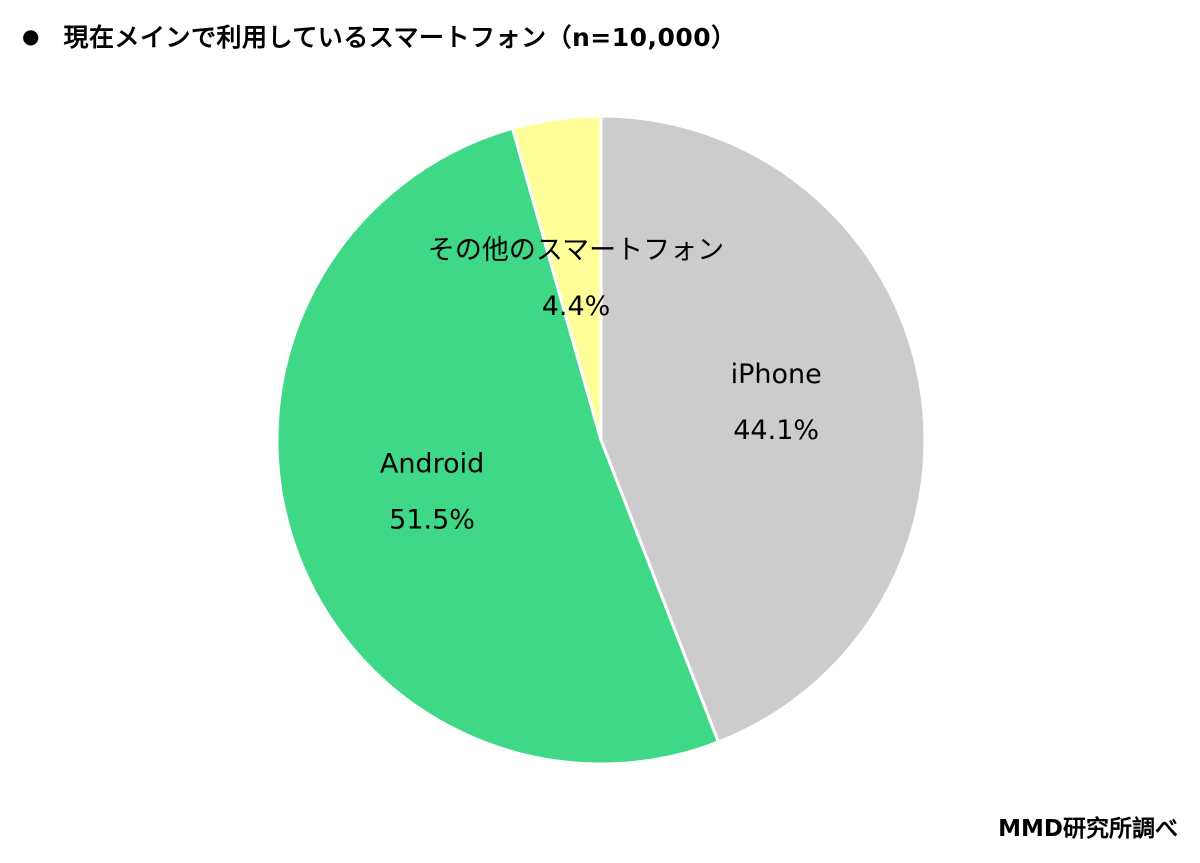 The image size is (1200, 863). I want to click on chart-title: ● 現在メインで利用しているスマートフォン（n=10,000）, so click(379, 36).